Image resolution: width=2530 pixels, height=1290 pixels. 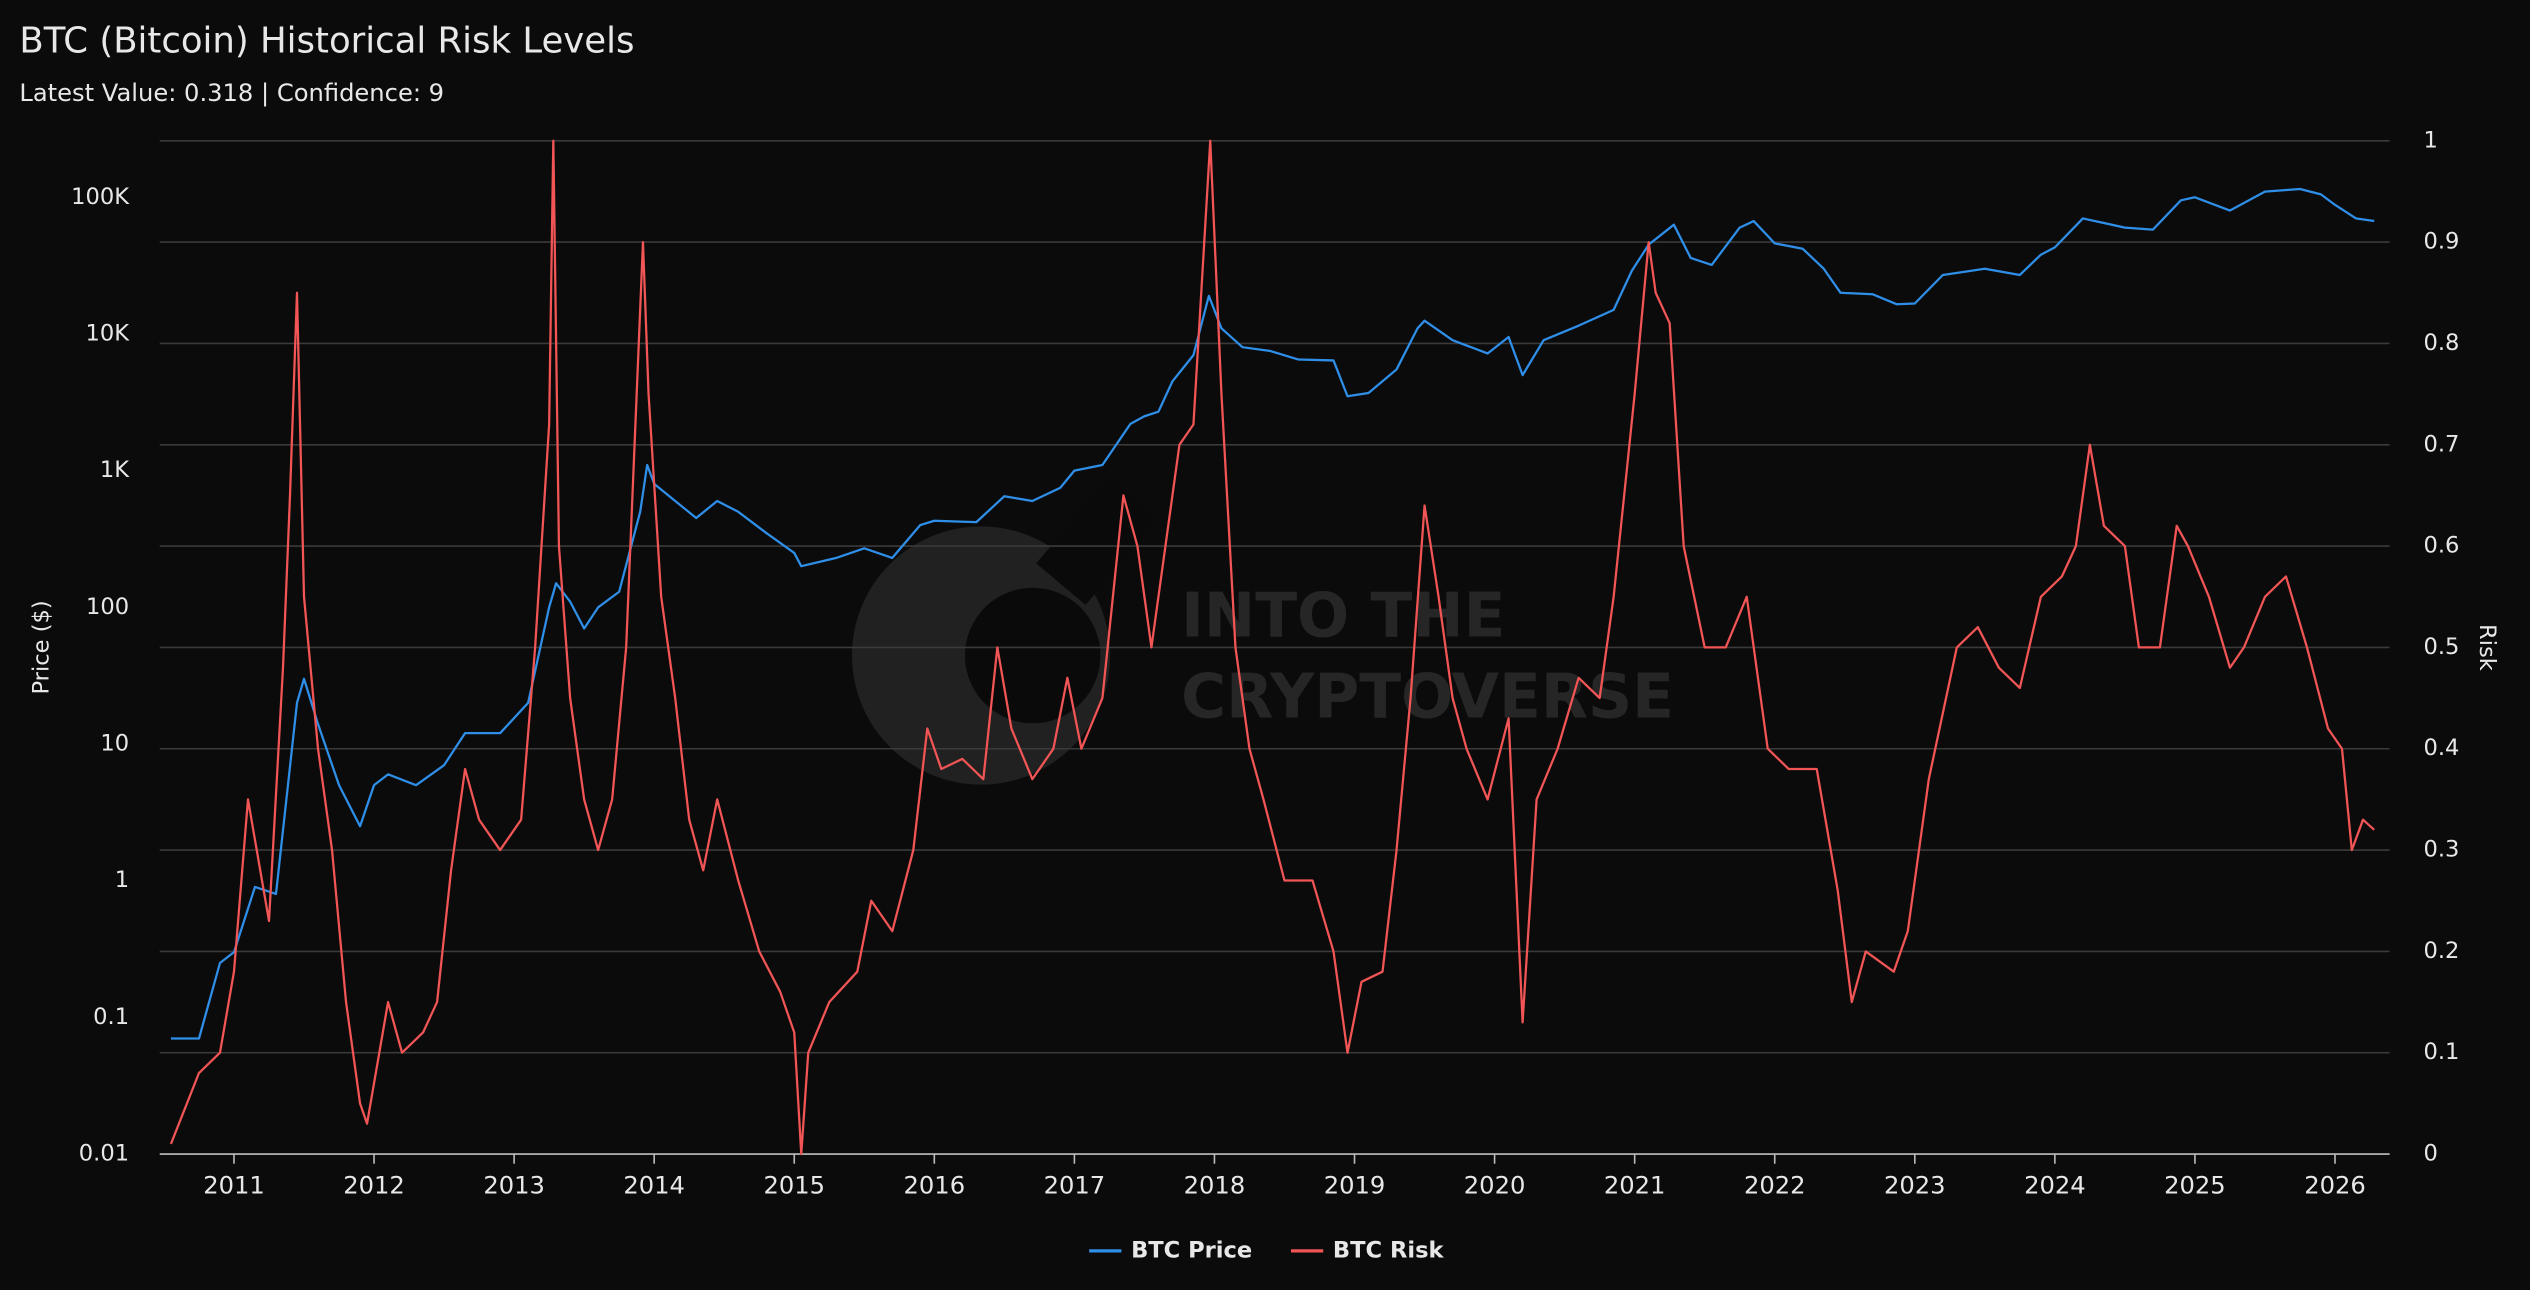 What do you see at coordinates (2442, 242) in the screenshot?
I see `y2-tick-label: 0.9` at bounding box center [2442, 242].